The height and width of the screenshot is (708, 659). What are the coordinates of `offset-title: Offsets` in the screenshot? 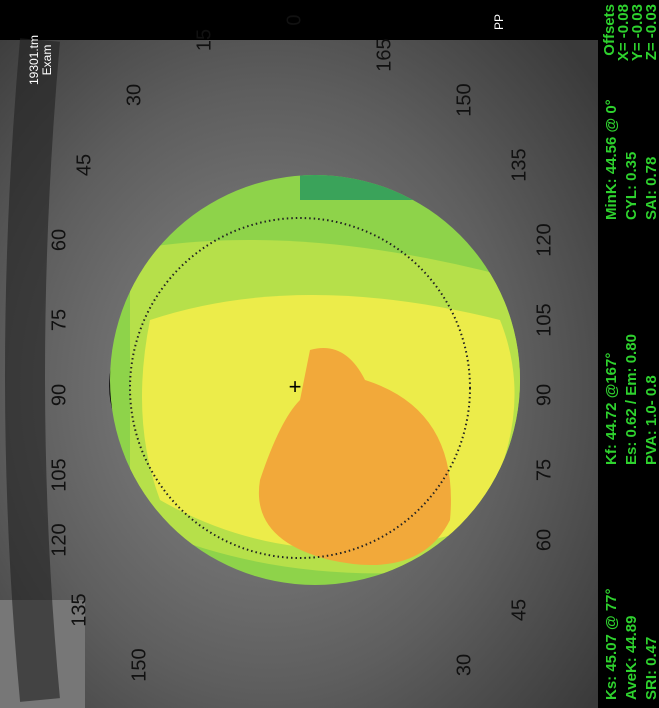 It's located at (609, 30).